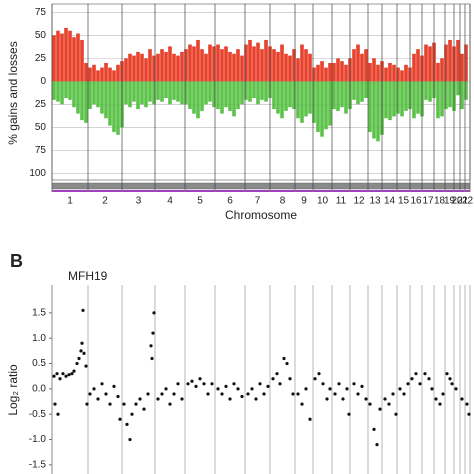 The image size is (474, 474). What do you see at coordinates (38, 465) in the screenshot?
I see `y-tick-label: -1.5` at bounding box center [38, 465].